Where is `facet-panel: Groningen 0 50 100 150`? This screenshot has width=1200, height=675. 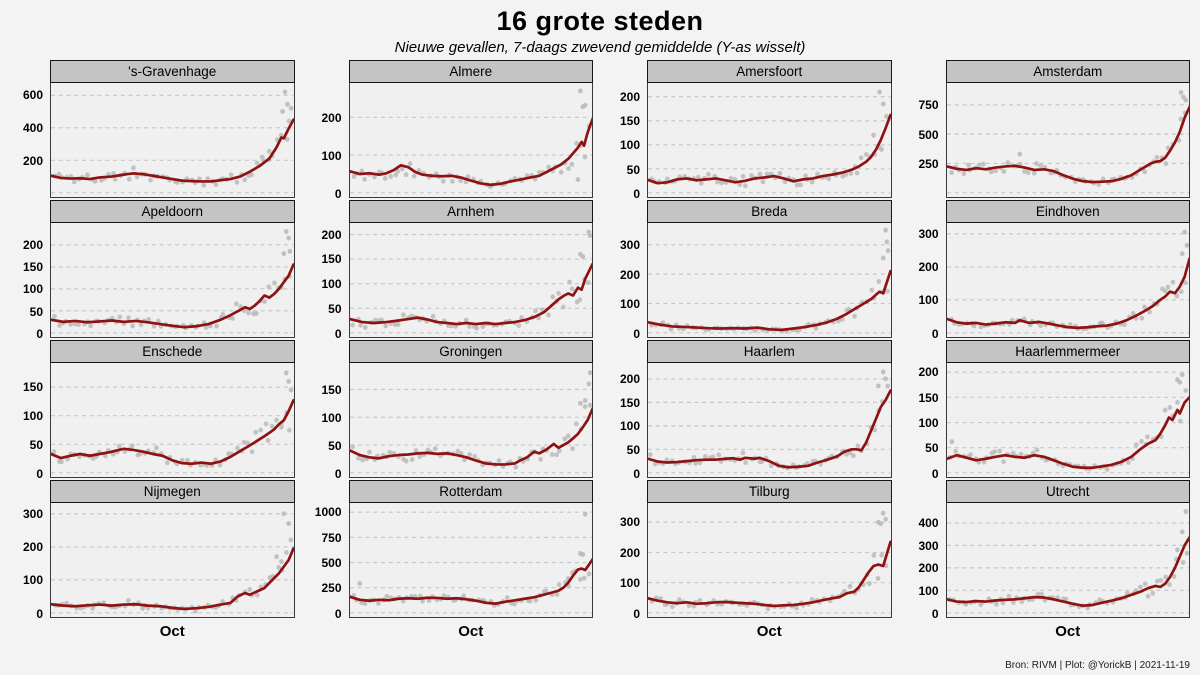 facet-panel: Groningen 0 50 100 150 is located at coordinates (448, 410).